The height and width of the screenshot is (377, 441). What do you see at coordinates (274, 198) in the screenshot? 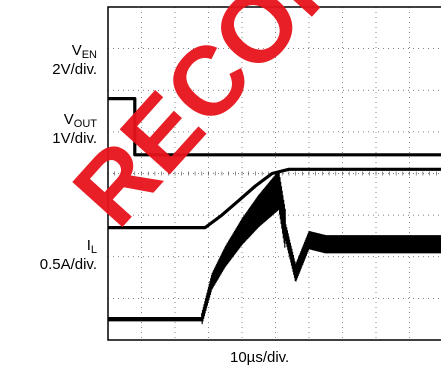
I see `trace-vout` at bounding box center [274, 198].